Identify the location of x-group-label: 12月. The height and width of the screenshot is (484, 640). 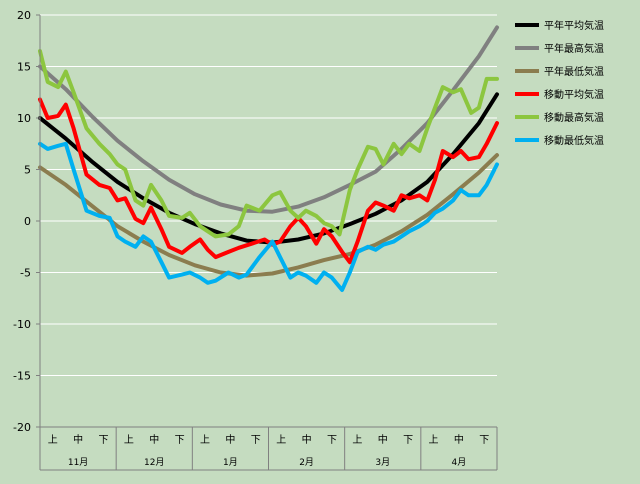
(154, 462).